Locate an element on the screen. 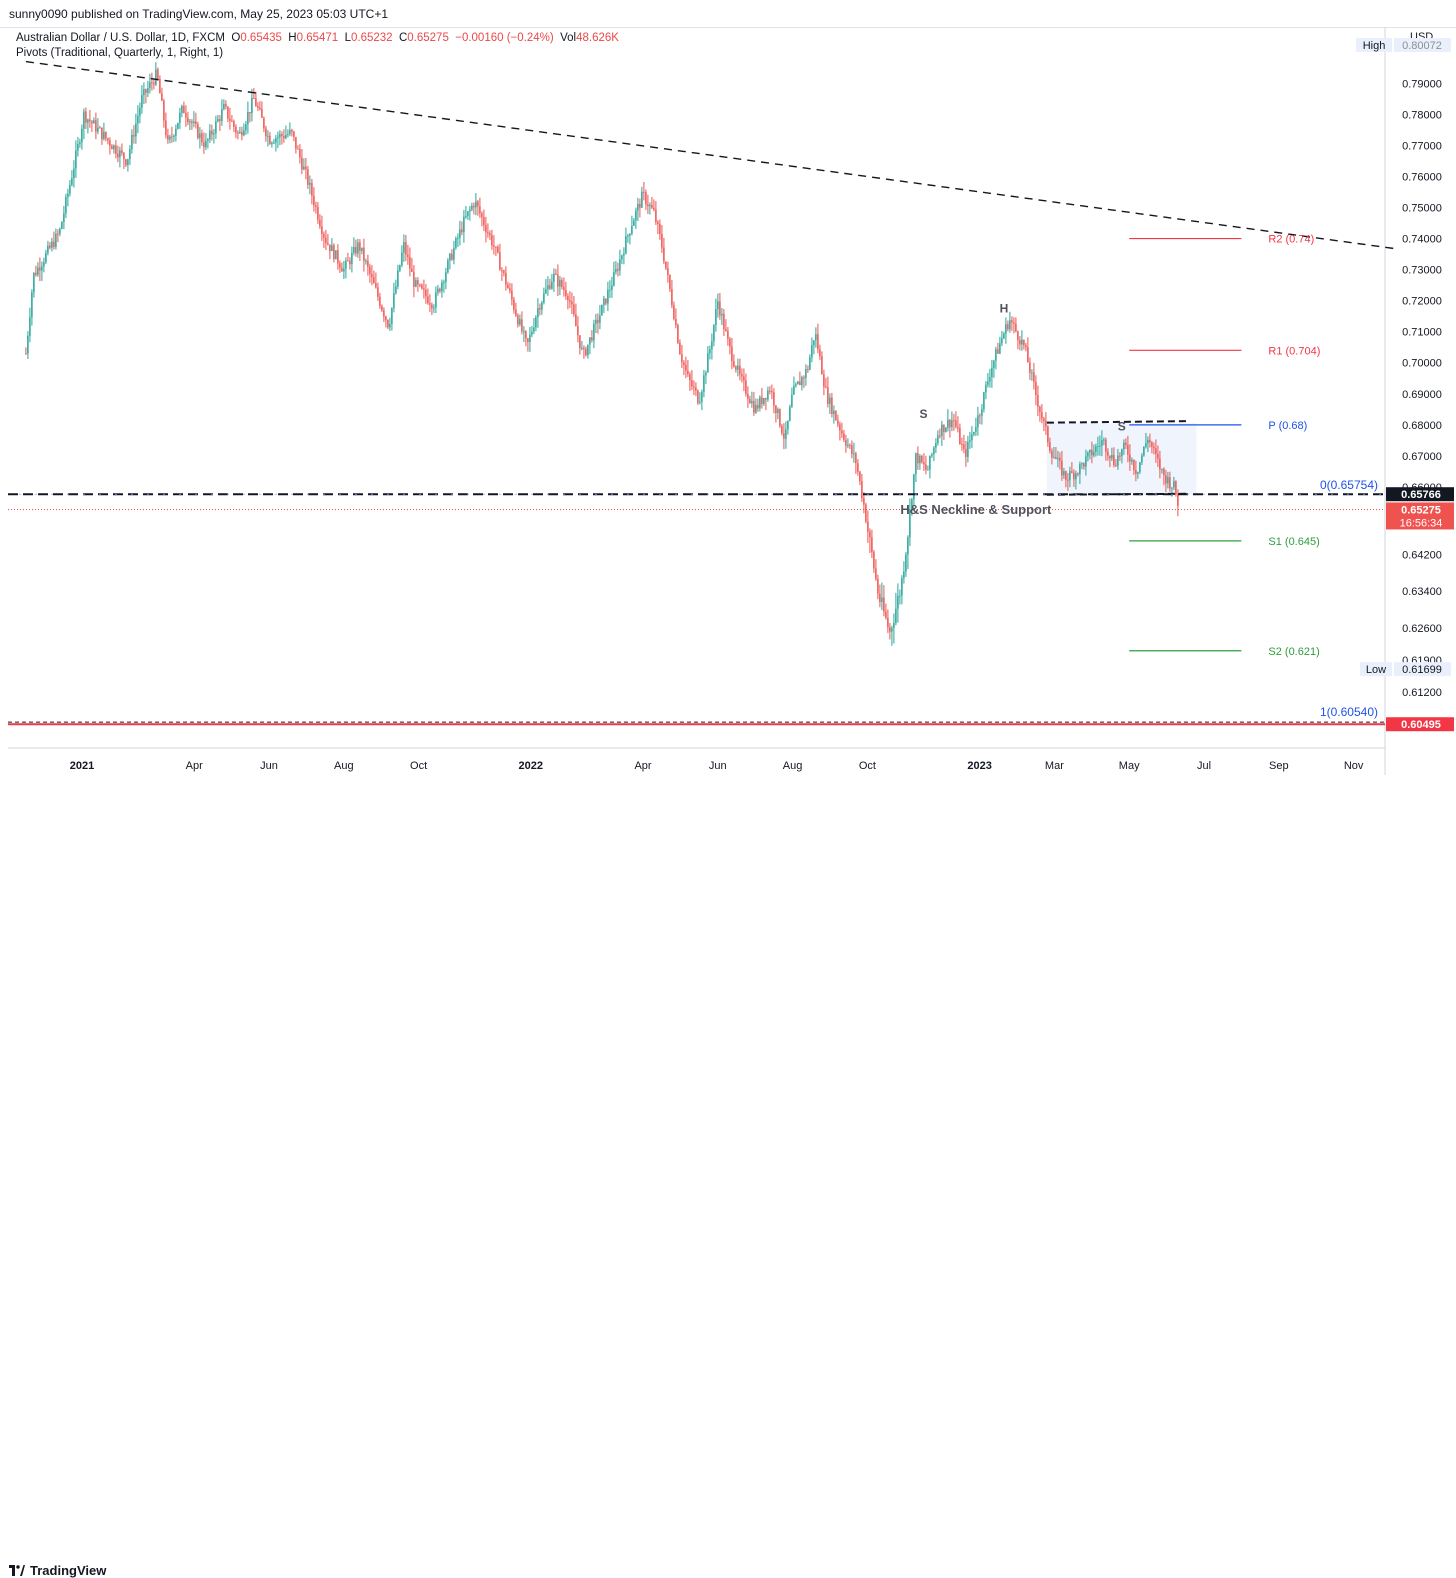  low-line-price-badge: 0.60495 is located at coordinates (1421, 725).